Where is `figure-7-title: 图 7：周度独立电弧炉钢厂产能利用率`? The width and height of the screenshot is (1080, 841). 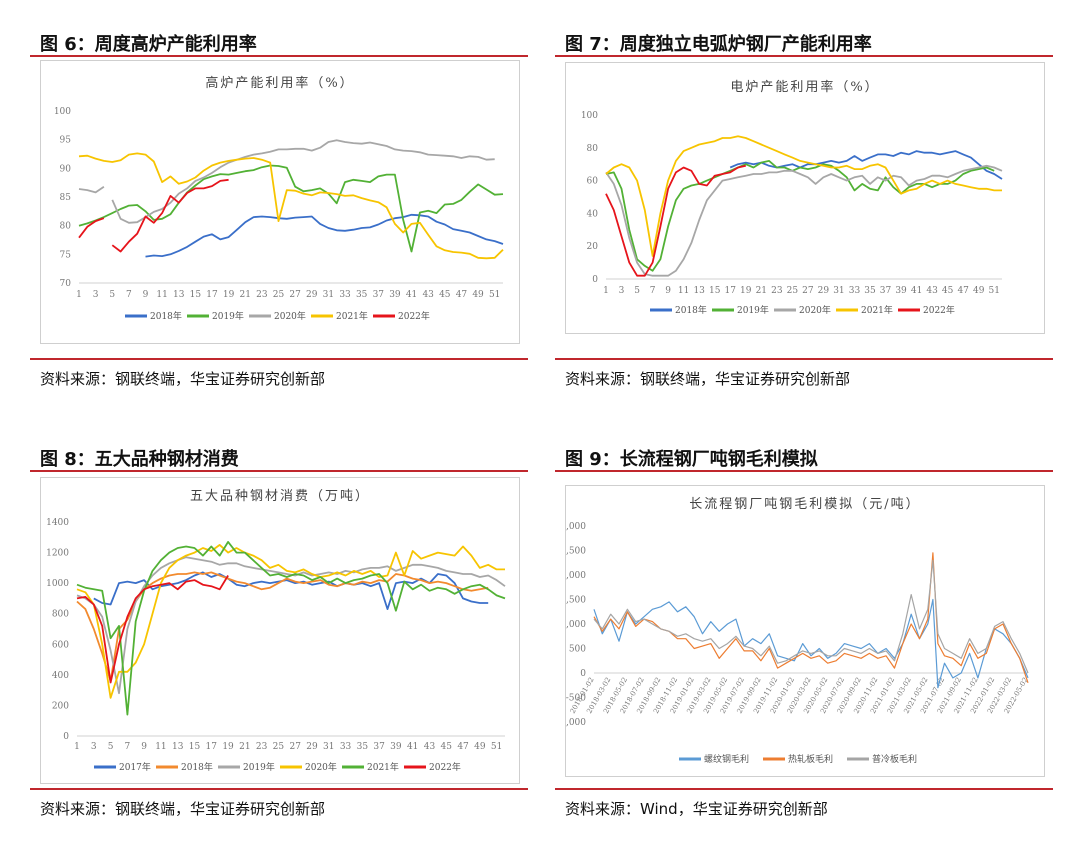 figure-7-title: 图 7：周度独立电弧炉钢厂产能利用率 is located at coordinates (718, 44).